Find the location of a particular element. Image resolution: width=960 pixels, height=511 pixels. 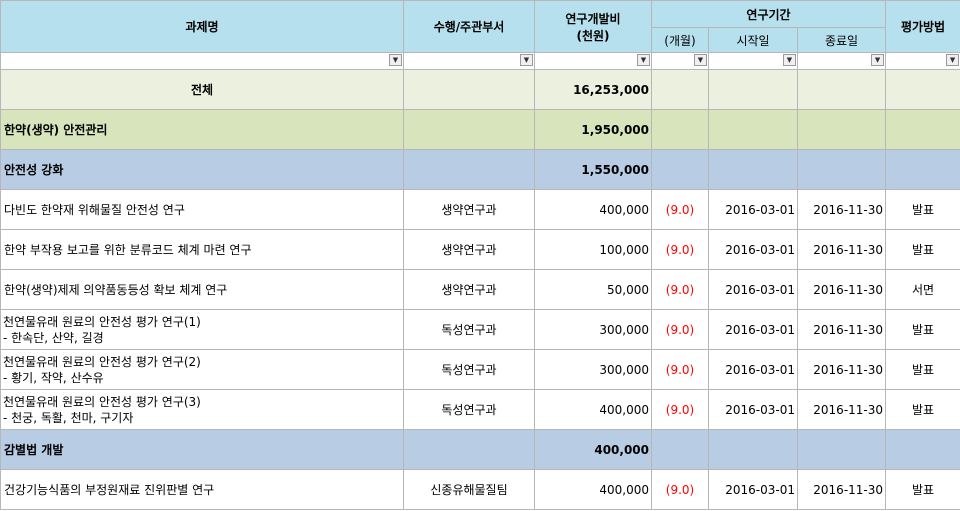

total-label: 전체 is located at coordinates (202, 89).